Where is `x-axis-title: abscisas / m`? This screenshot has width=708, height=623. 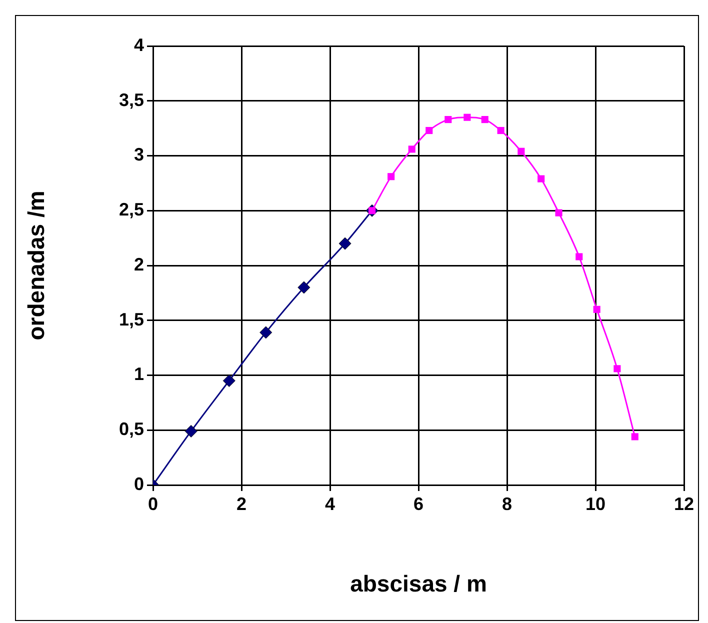
x-axis-title: abscisas / m is located at coordinates (418, 583).